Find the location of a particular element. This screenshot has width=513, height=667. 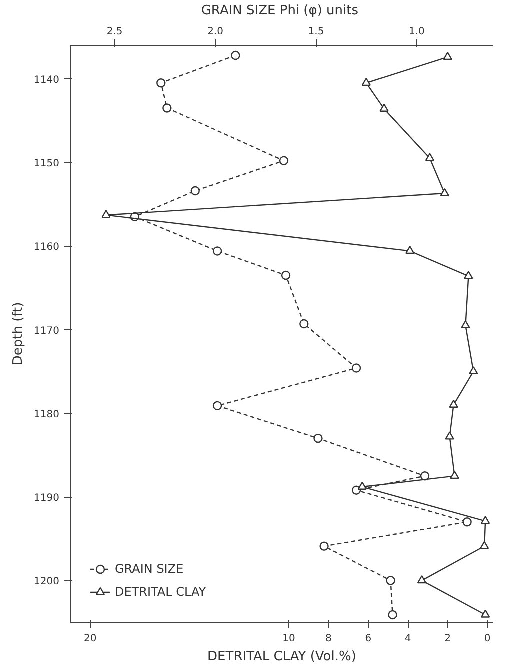

y-tick-label: 1150 is located at coordinates (47, 164).